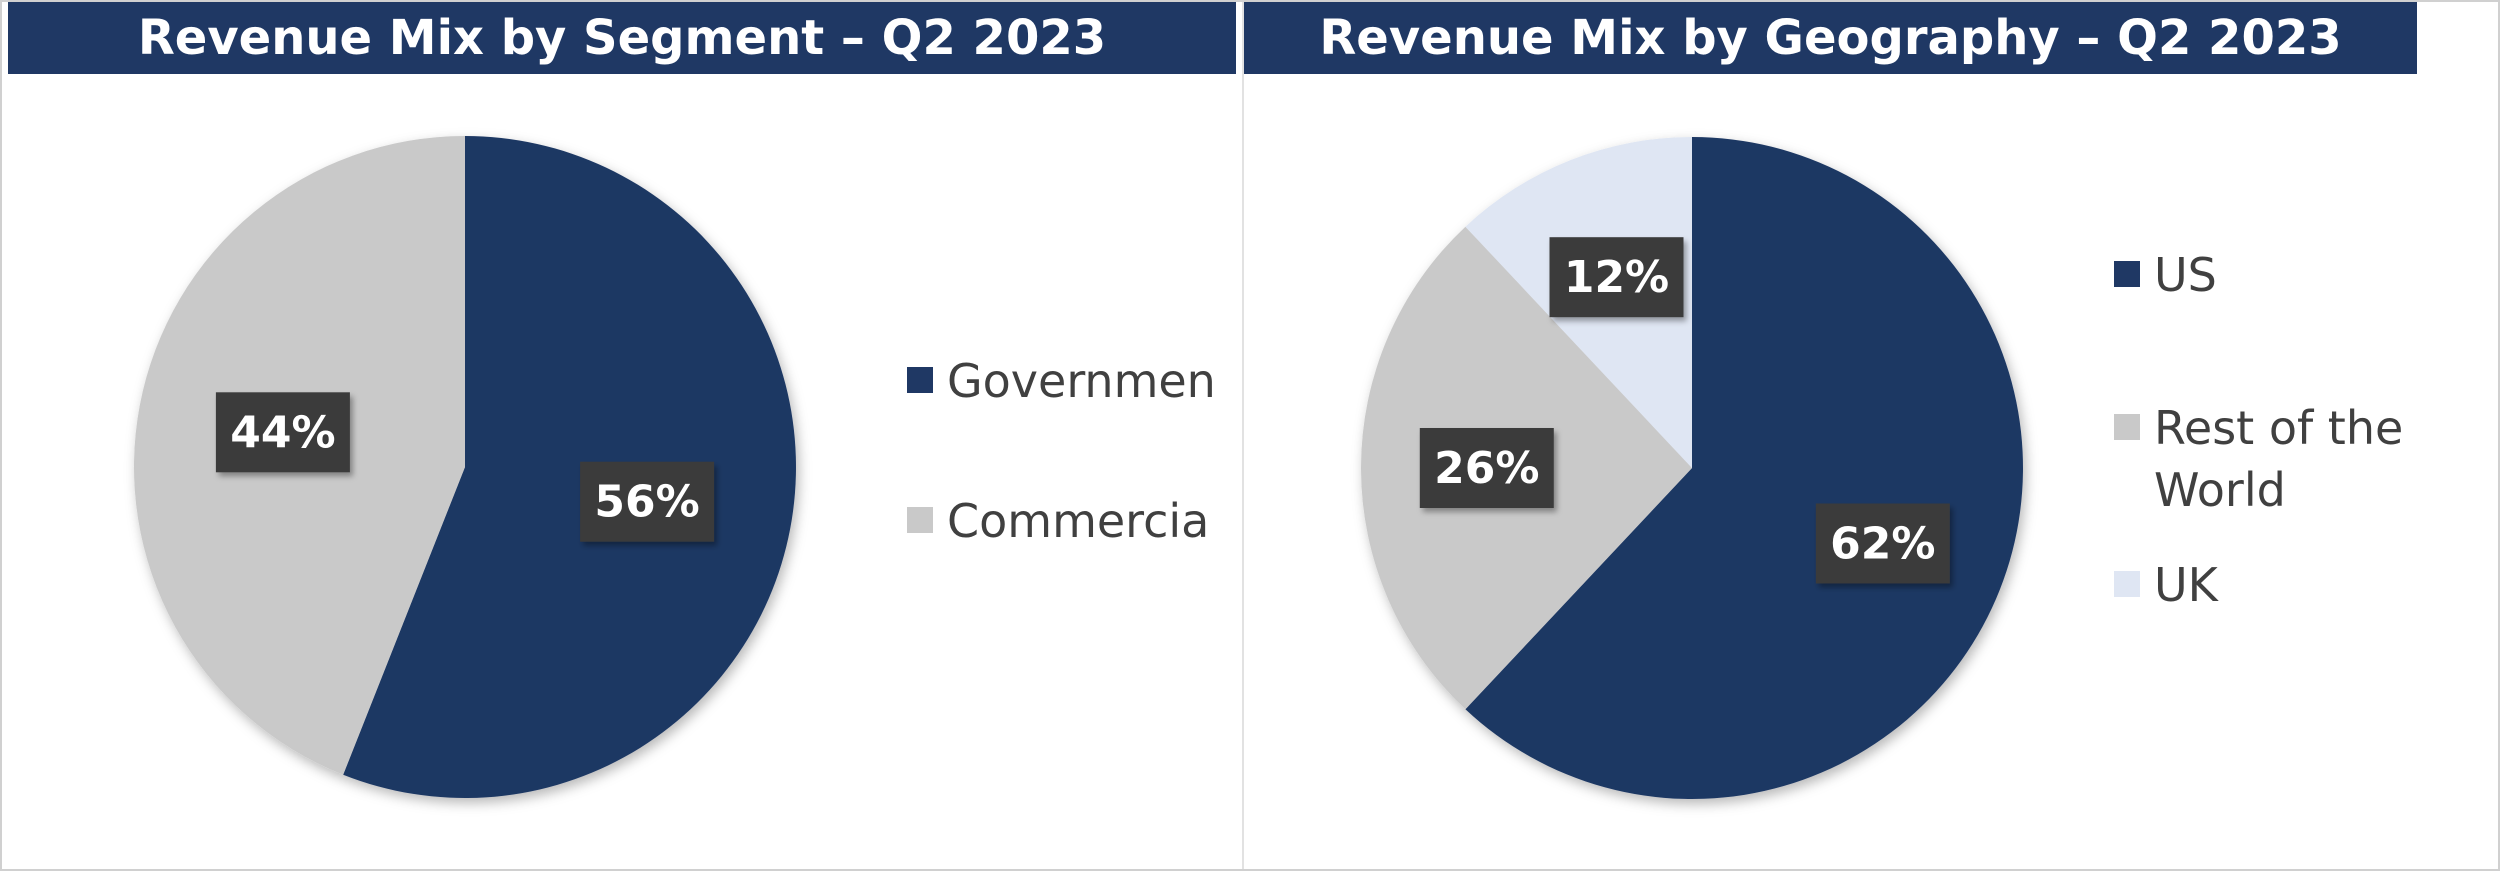 The image size is (2500, 871). I want to click on svg-text: 56%, so click(646, 502).